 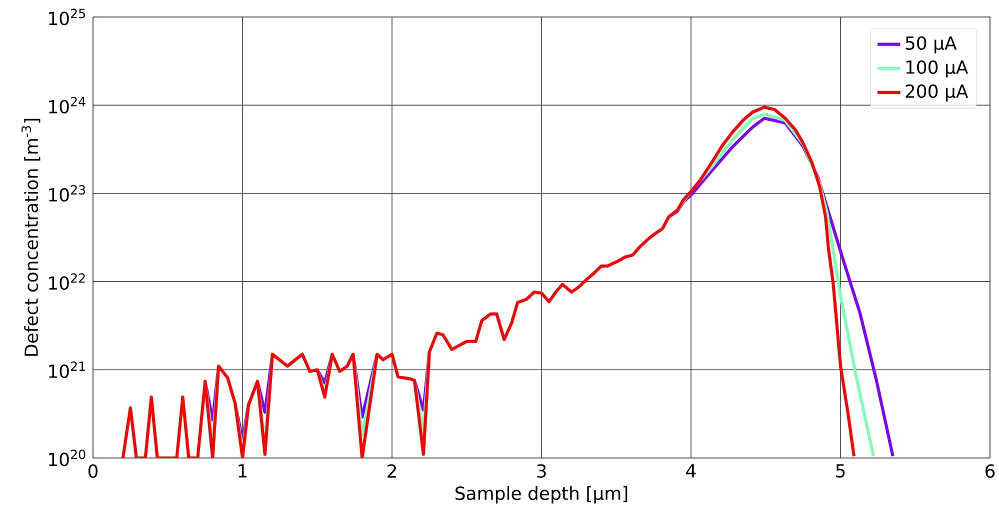 What do you see at coordinates (937, 69) in the screenshot?
I see `legend-label: 100 µA` at bounding box center [937, 69].